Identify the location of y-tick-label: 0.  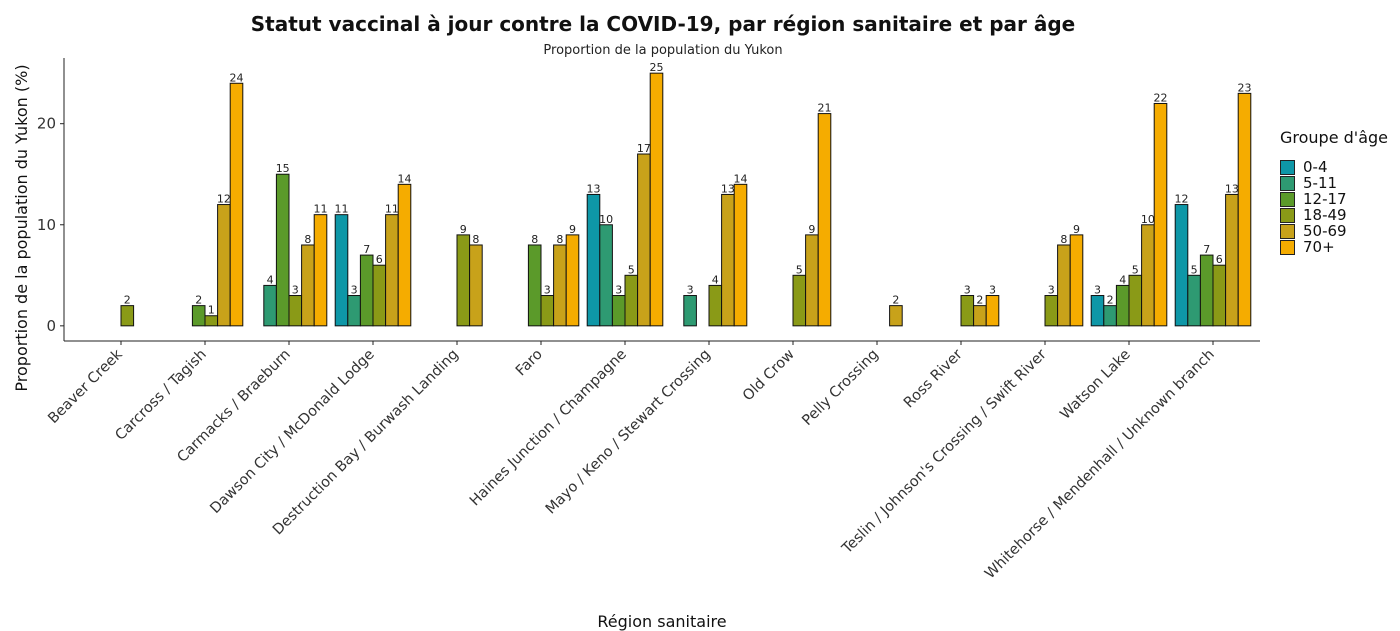
(51, 326).